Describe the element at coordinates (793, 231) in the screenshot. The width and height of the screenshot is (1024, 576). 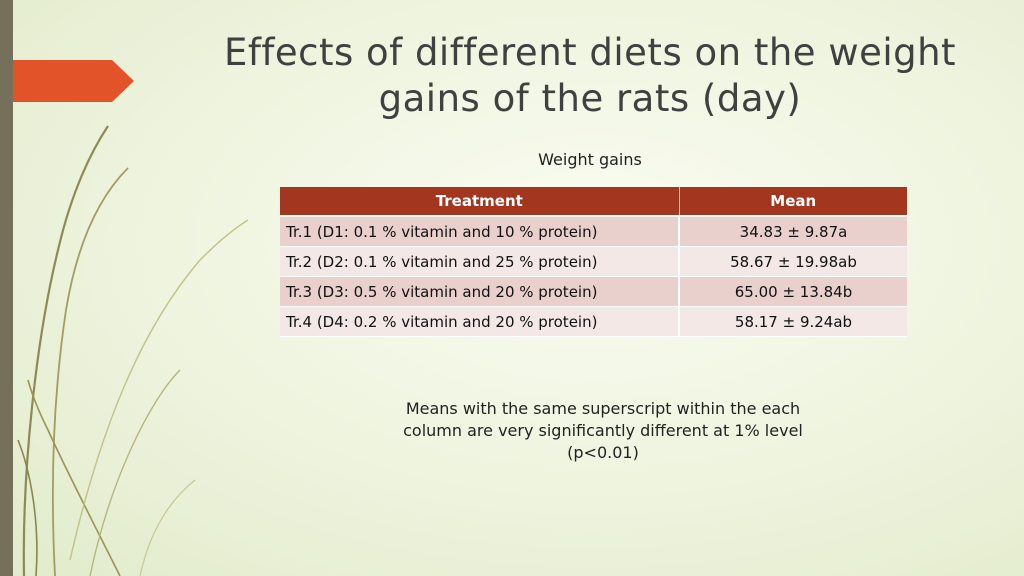
I see `mean-cell: 34.83 ± 9.87a` at that location.